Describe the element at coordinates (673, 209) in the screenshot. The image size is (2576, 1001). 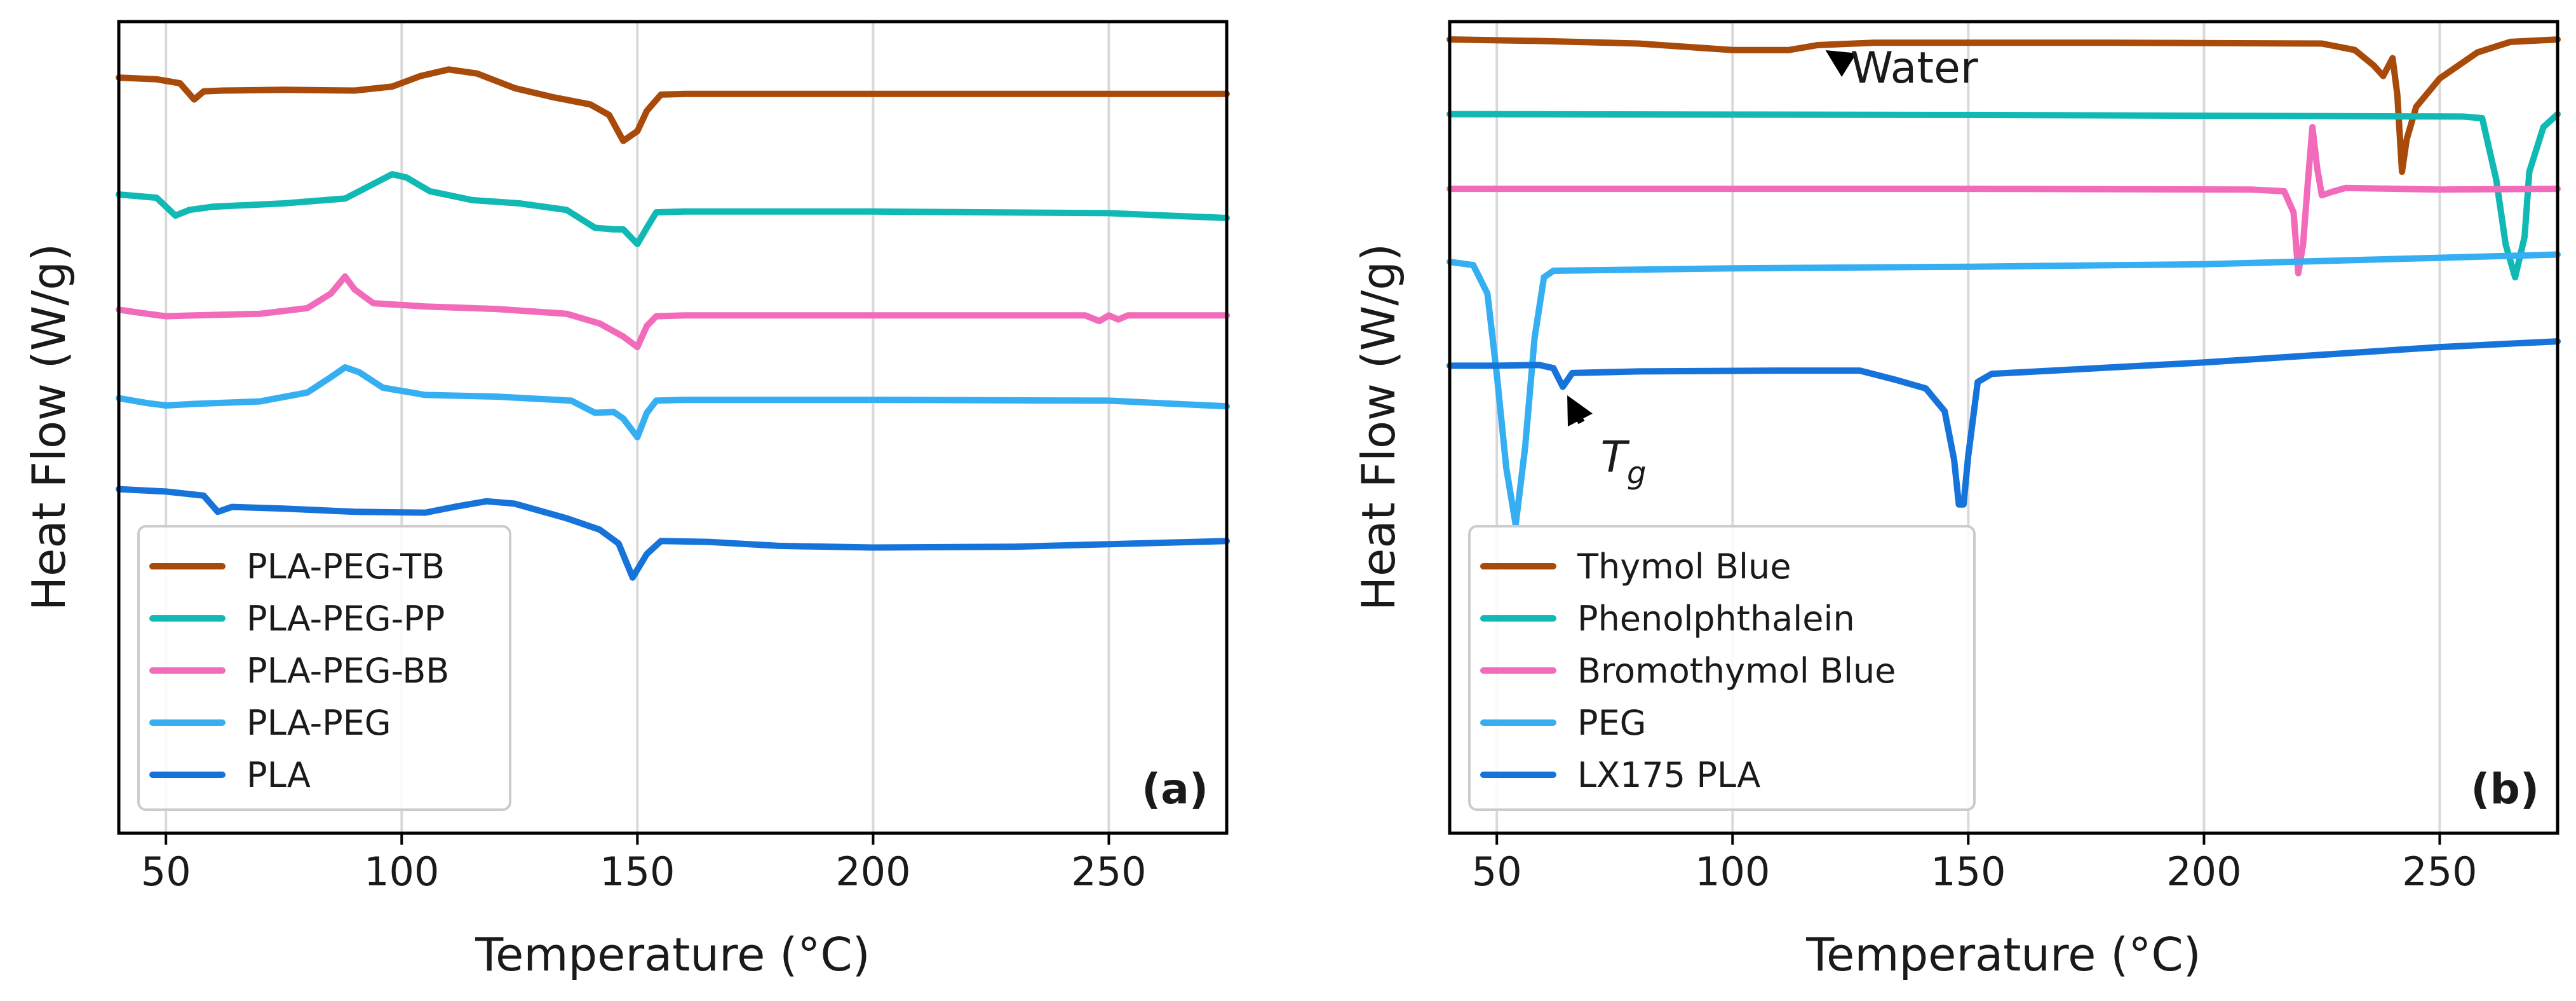
I see `chart-a-series-pla-peg-pp` at that location.